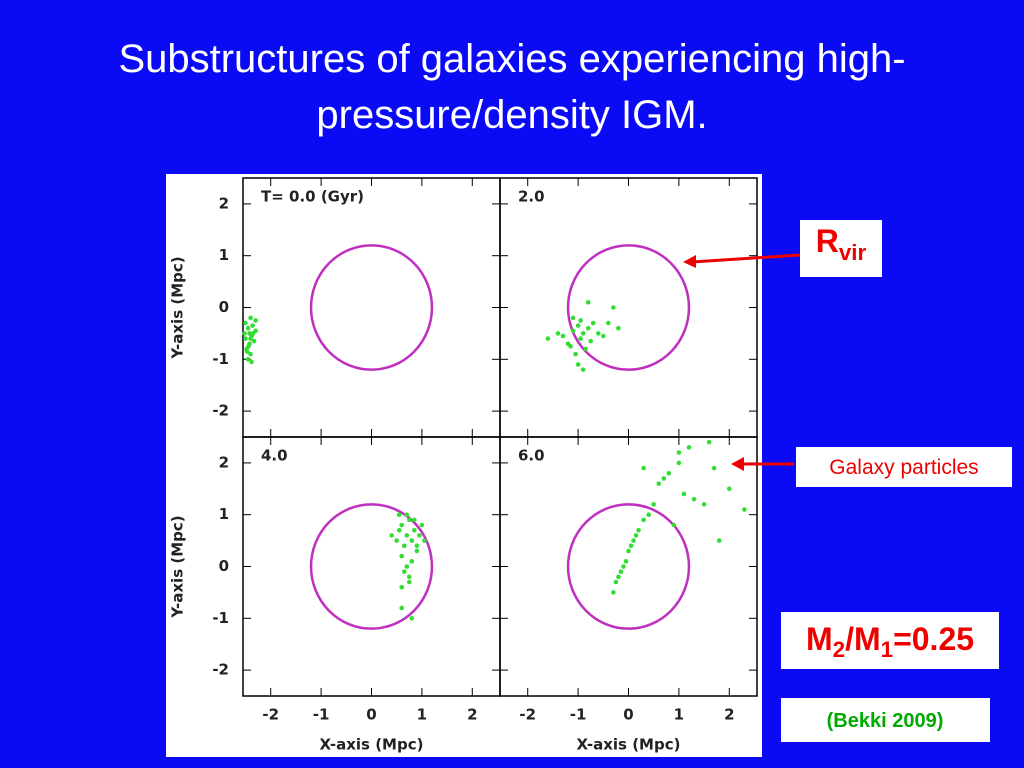  What do you see at coordinates (224, 462) in the screenshot?
I see `y-tick-label: 2` at bounding box center [224, 462].